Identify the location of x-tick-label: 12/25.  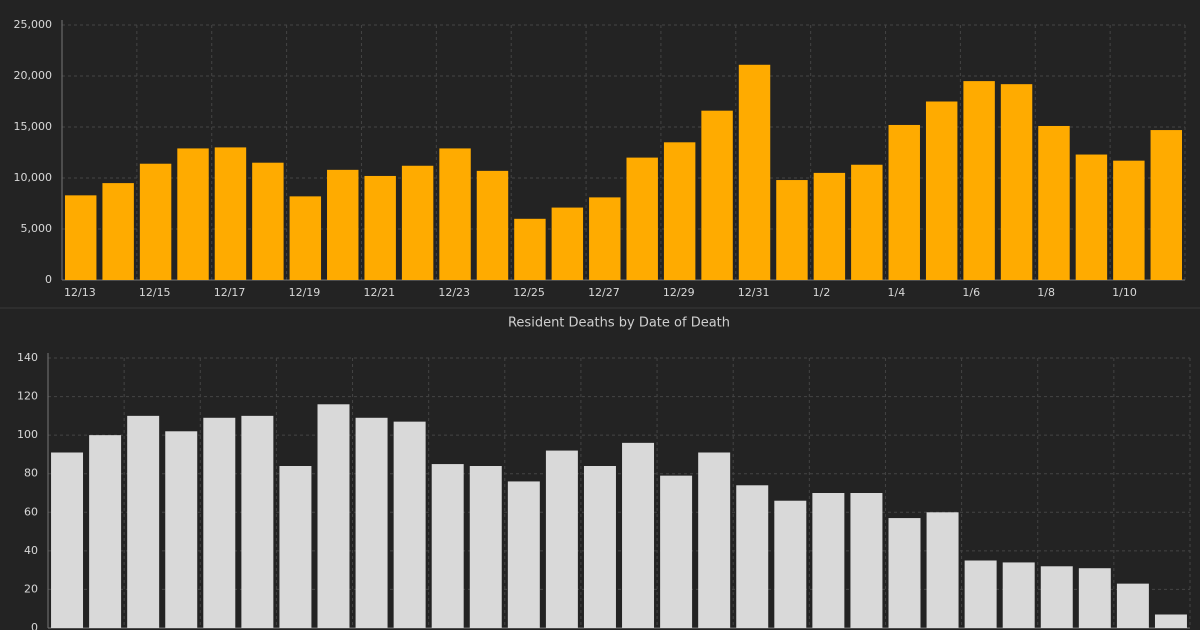
(529, 292).